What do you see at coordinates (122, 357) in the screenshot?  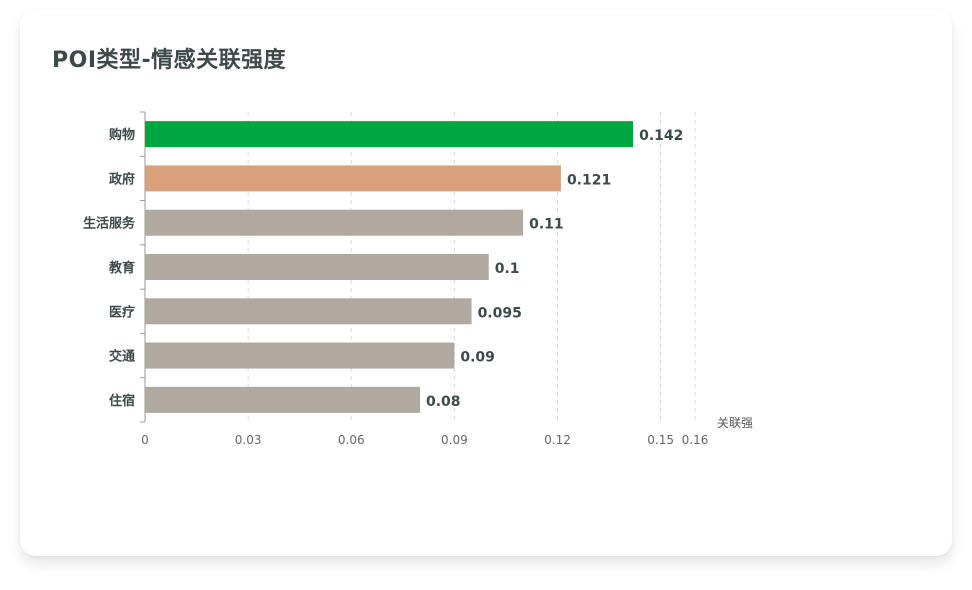 I see `category-label: 交通` at bounding box center [122, 357].